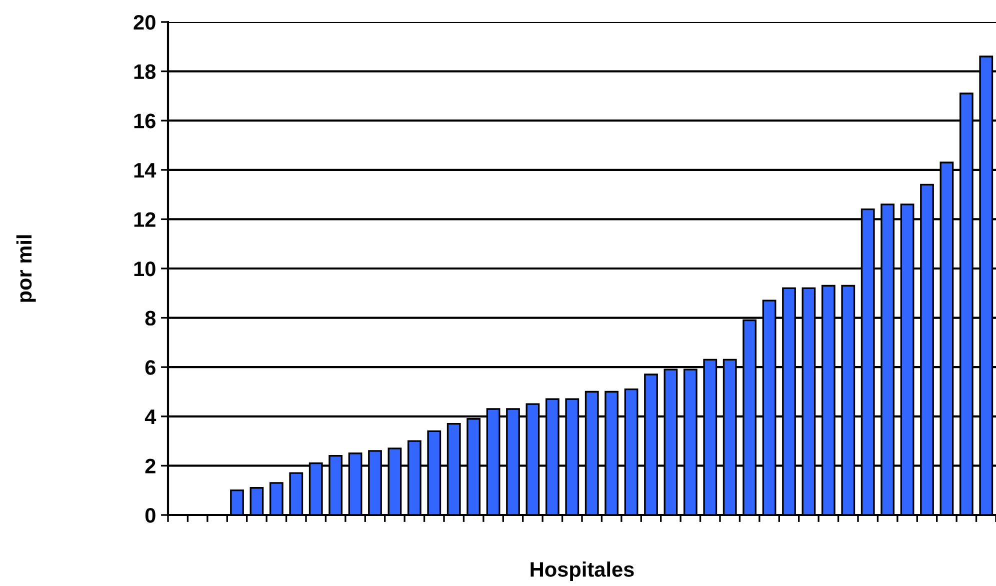  What do you see at coordinates (145, 219) in the screenshot?
I see `y-tick-label: 12` at bounding box center [145, 219].